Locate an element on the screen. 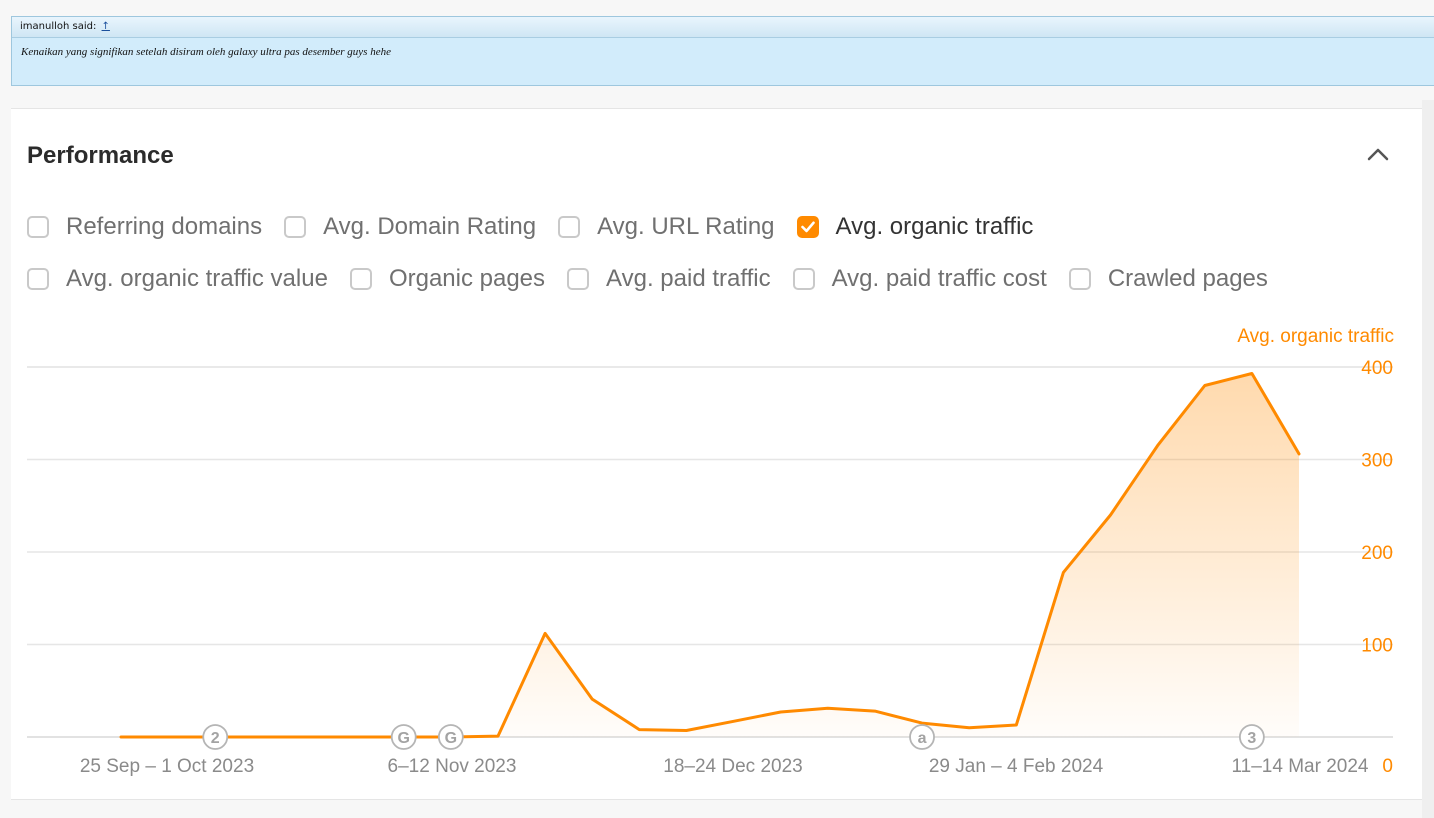 The height and width of the screenshot is (818, 1434). y-tick-label: 300 is located at coordinates (1377, 461).